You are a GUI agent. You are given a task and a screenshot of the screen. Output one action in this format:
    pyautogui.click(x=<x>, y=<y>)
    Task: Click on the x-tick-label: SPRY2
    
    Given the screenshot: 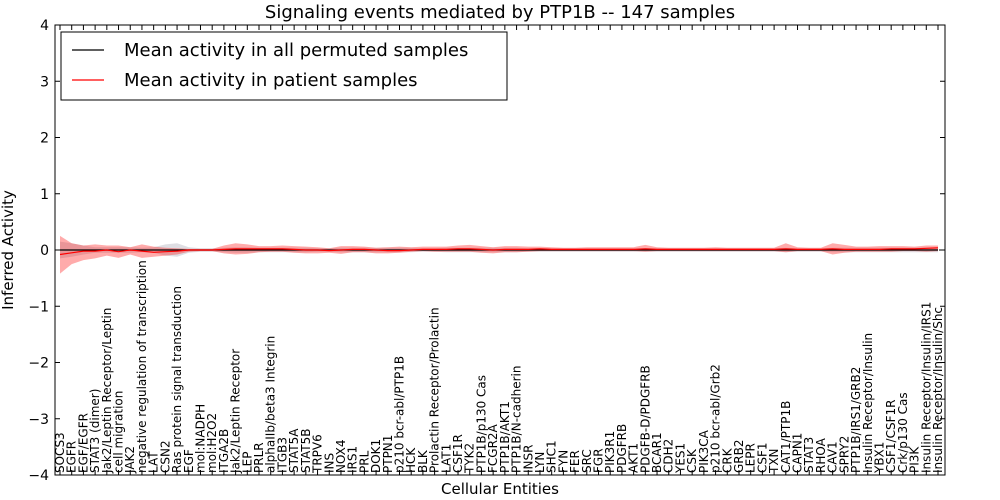 What is the action you would take?
    pyautogui.click(x=844, y=454)
    